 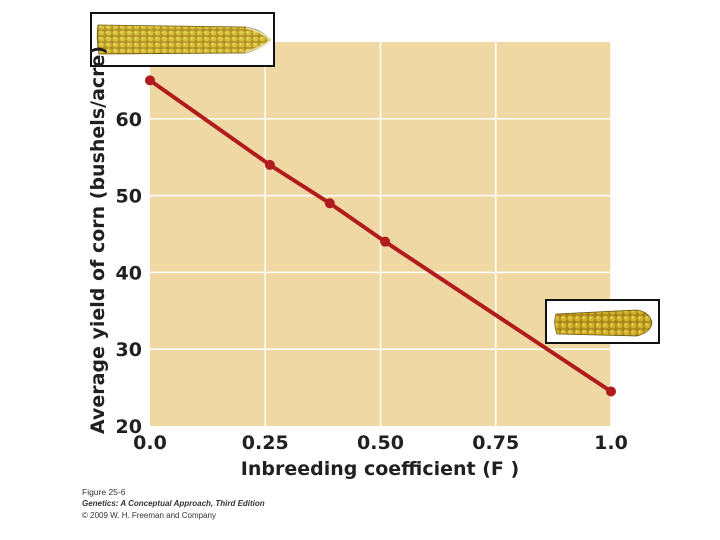 I want to click on x-tick-label: 0.50, so click(x=380, y=443).